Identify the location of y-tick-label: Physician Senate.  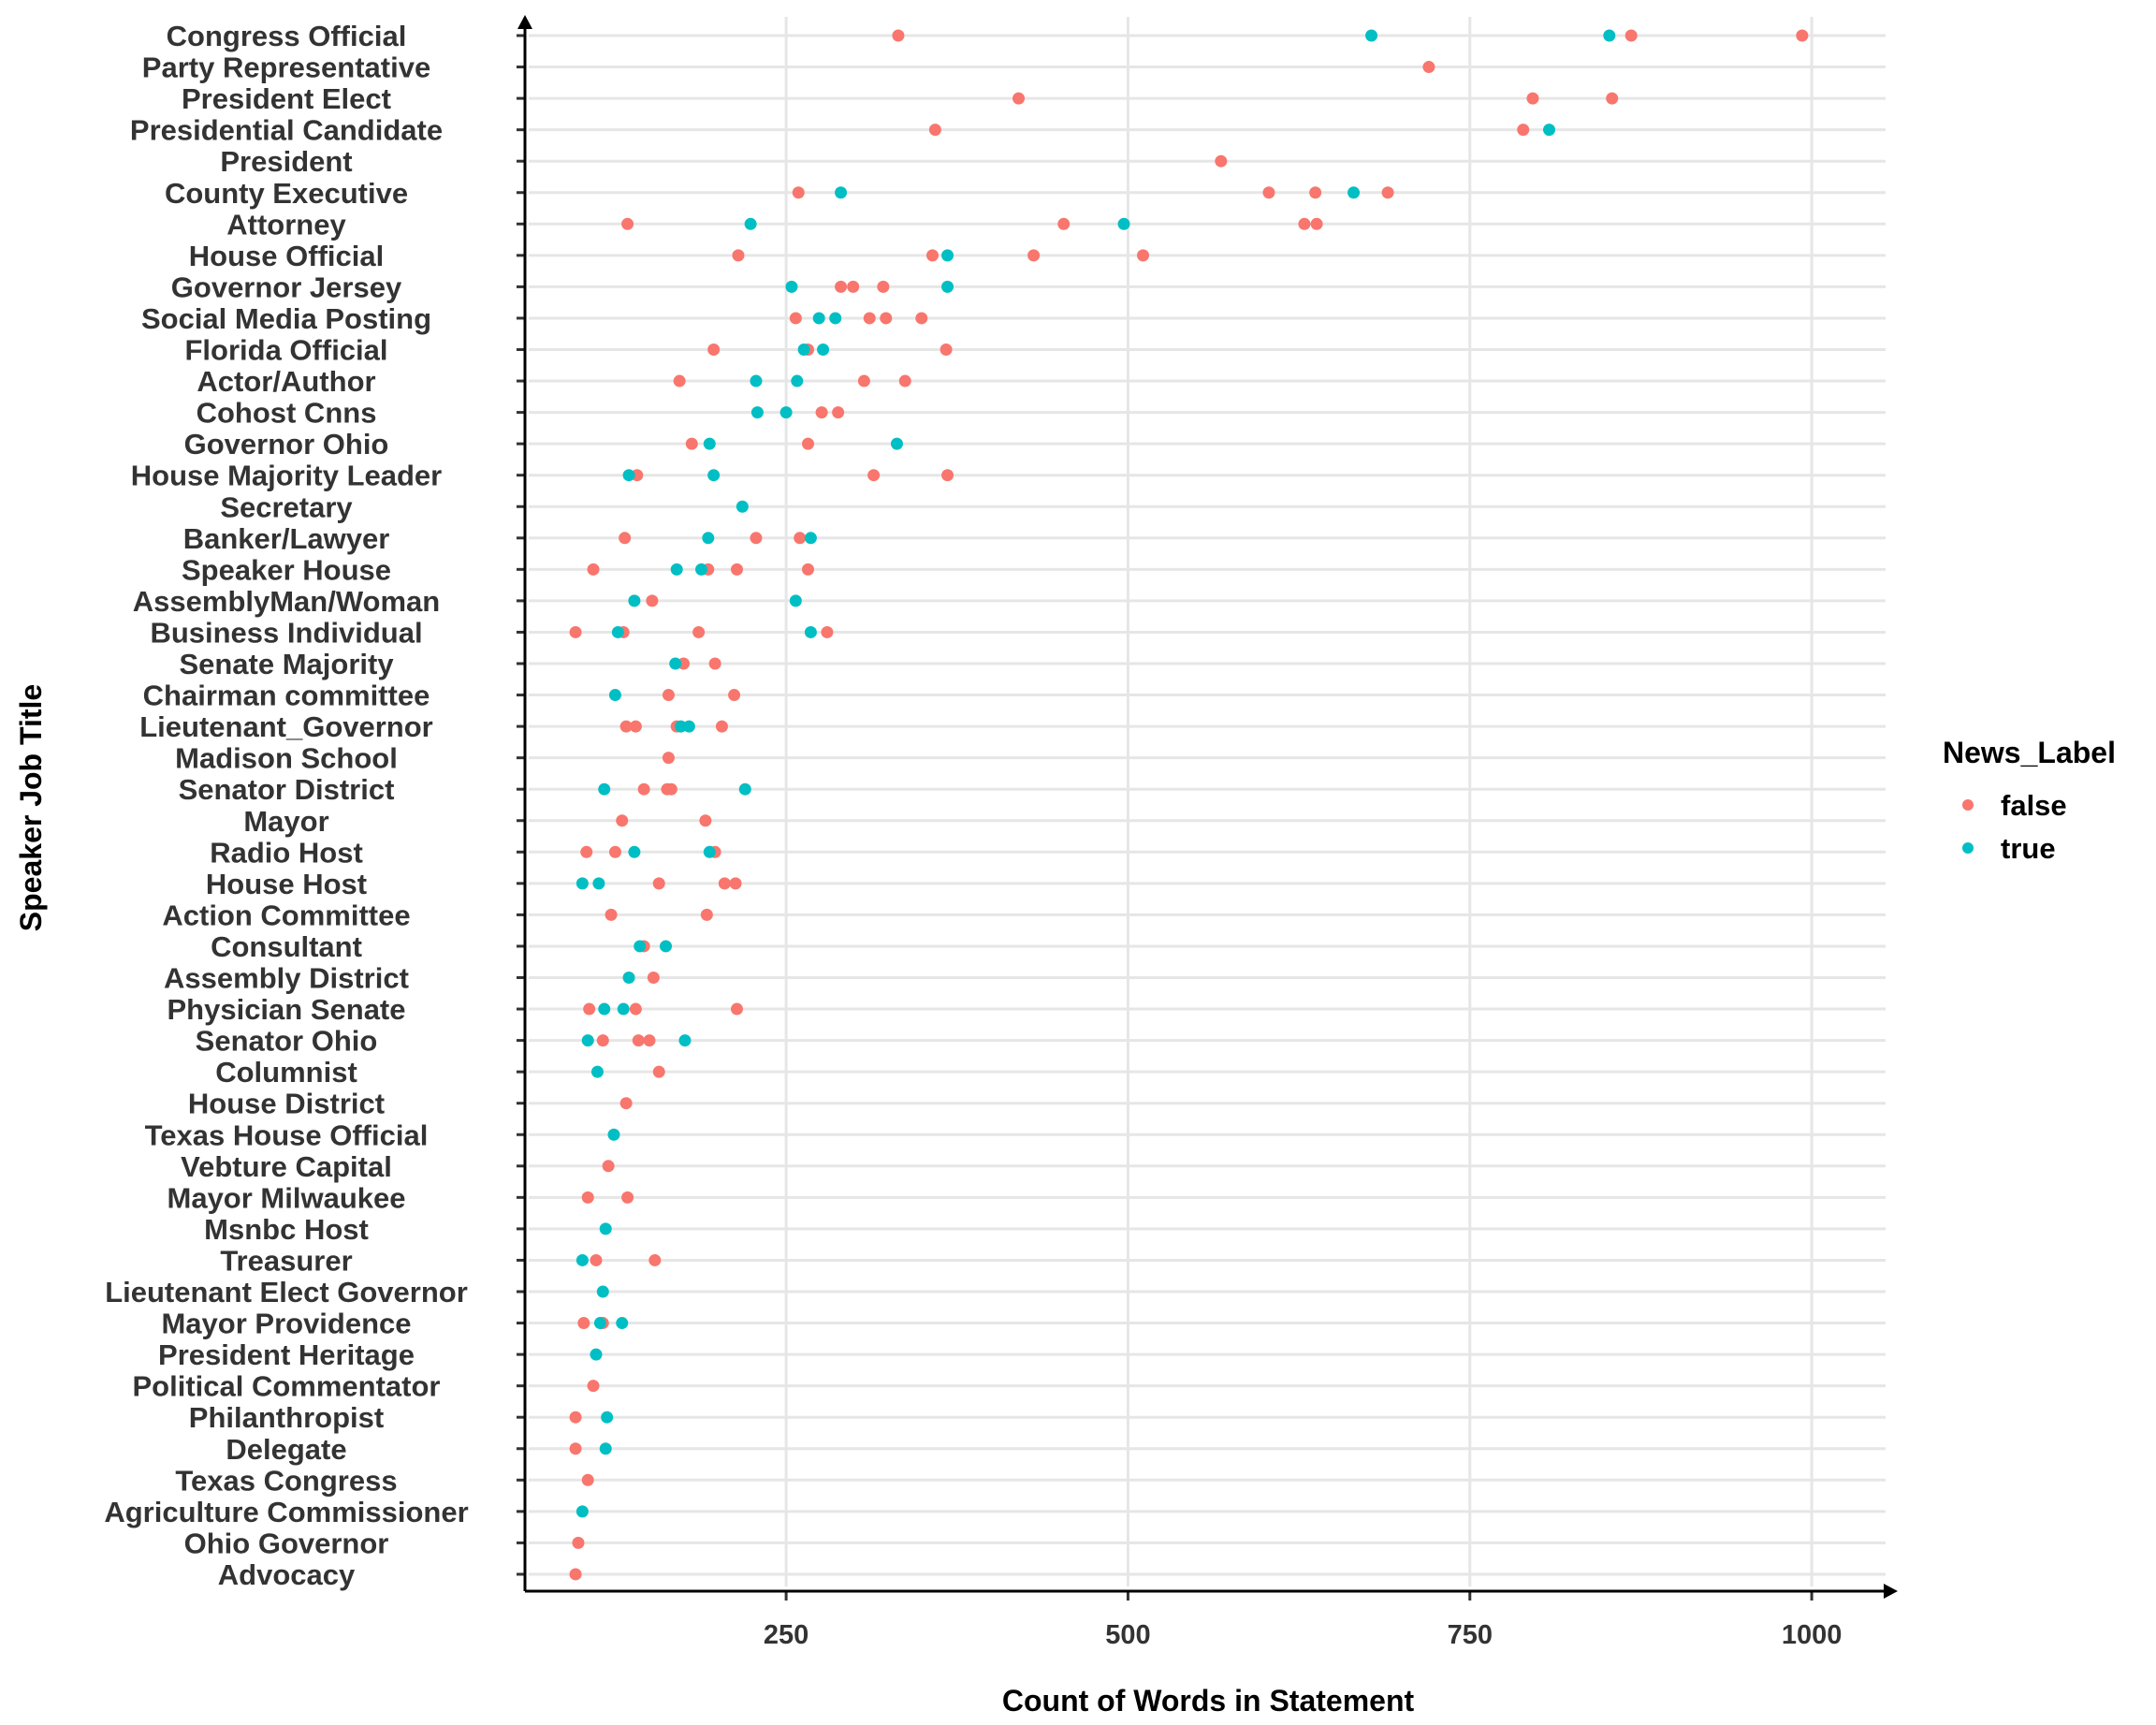
(286, 1009).